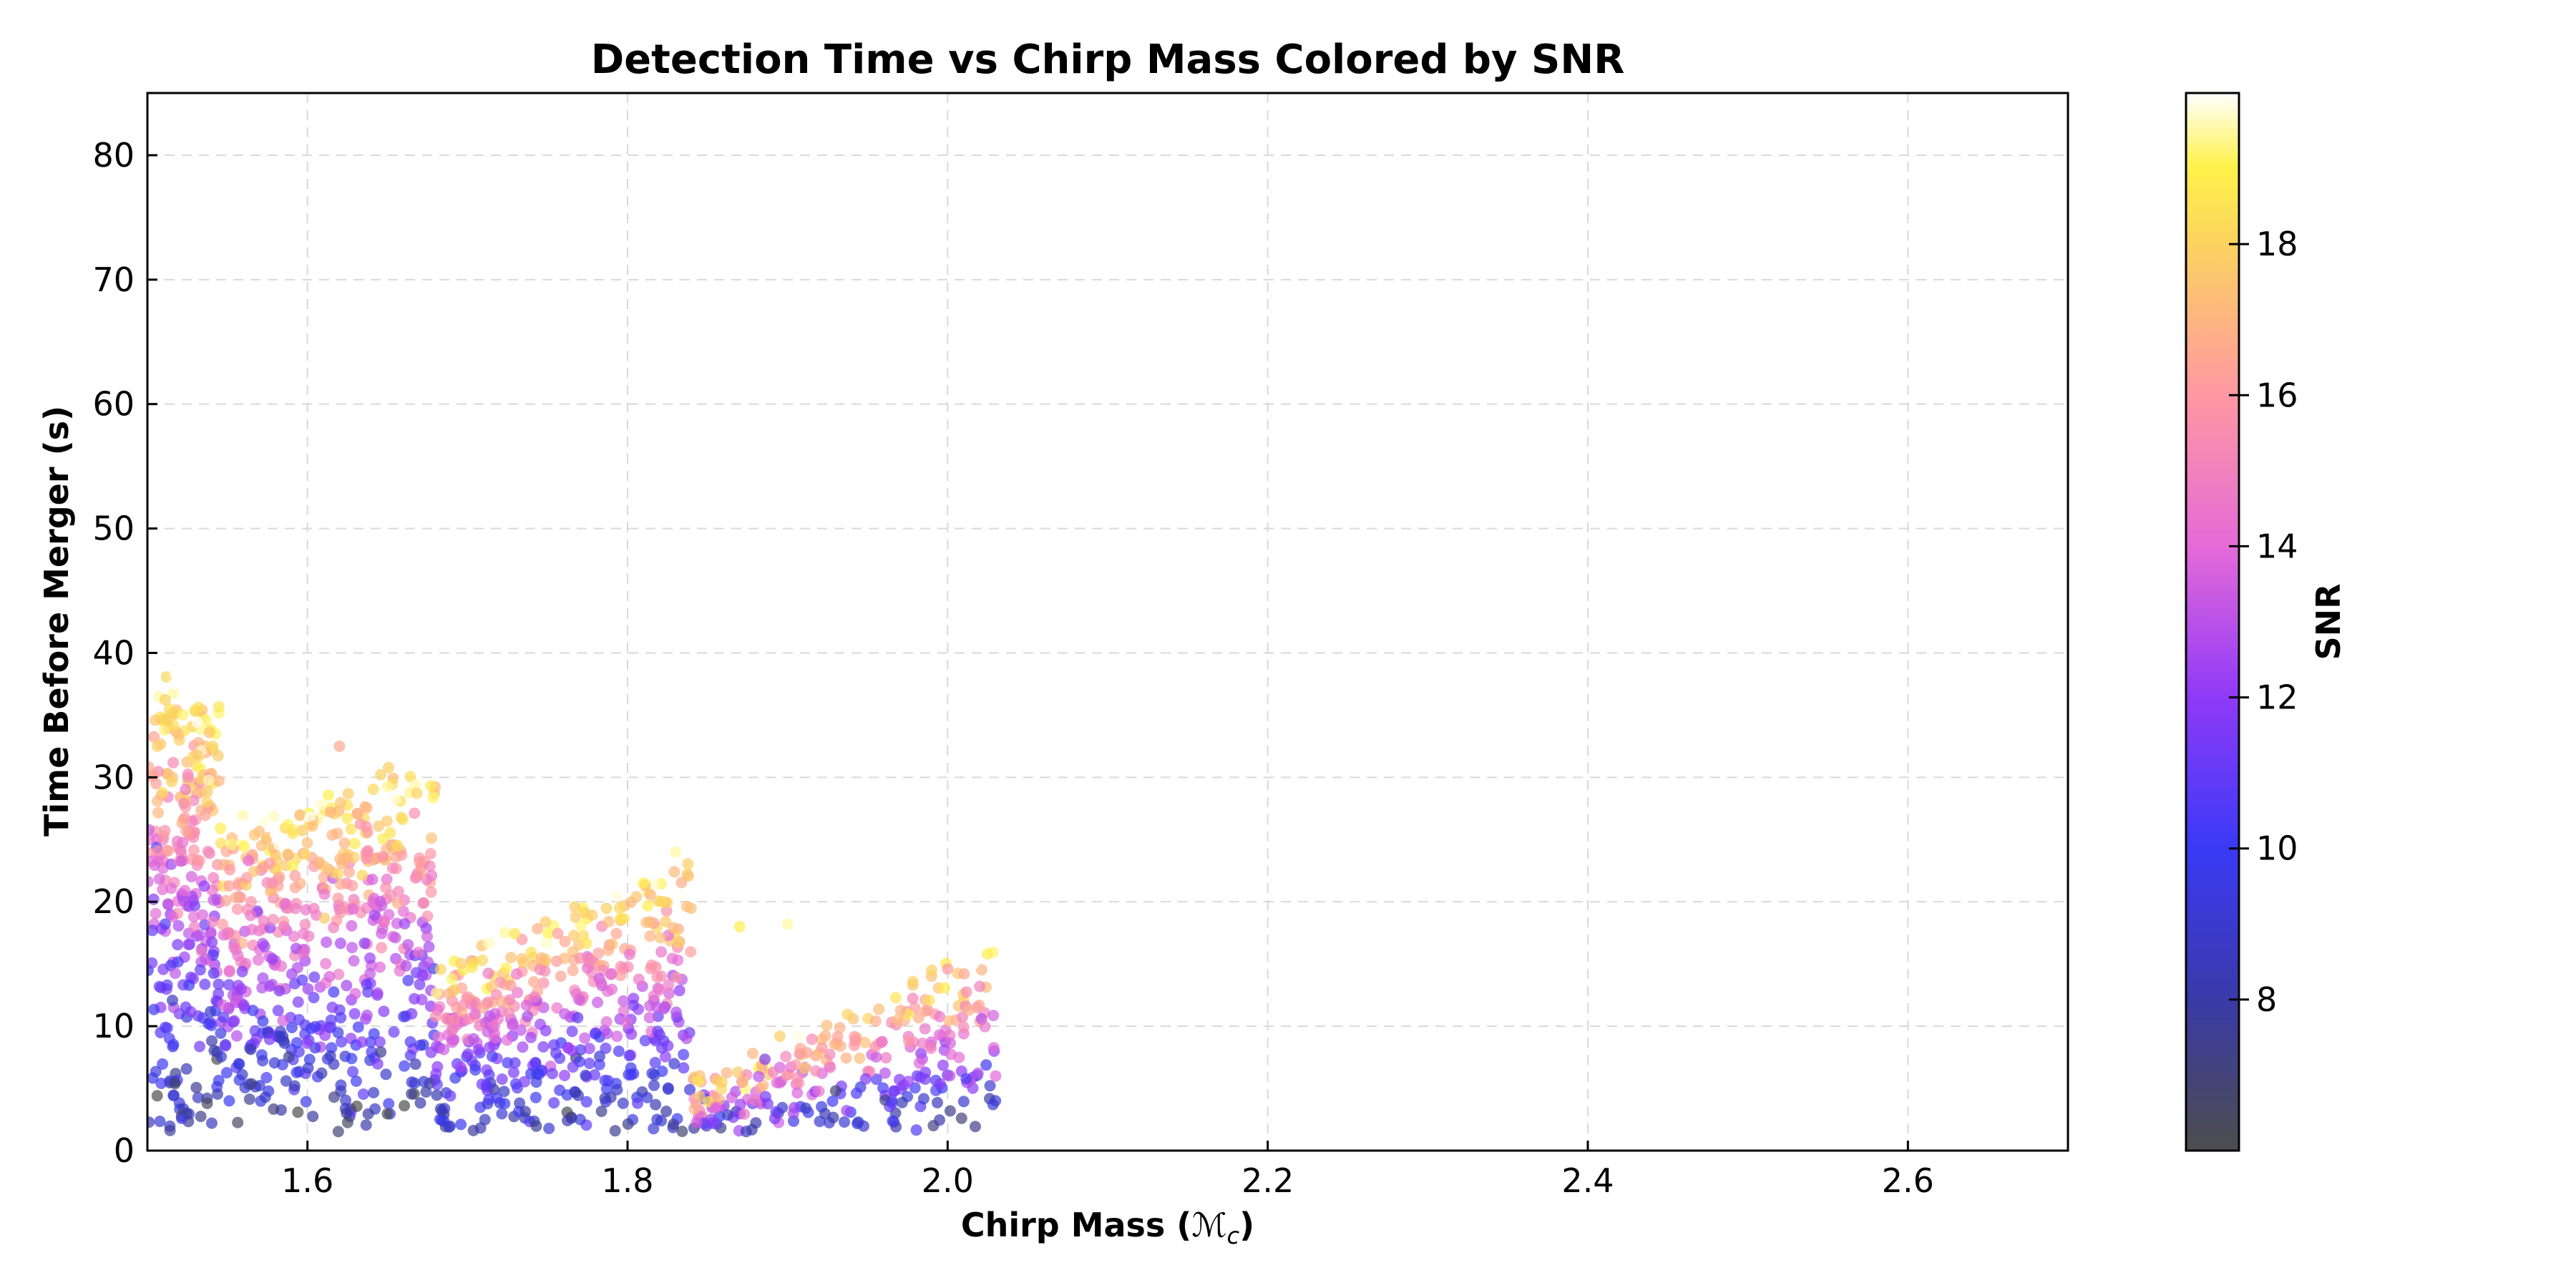 Image resolution: width=2576 pixels, height=1288 pixels. Describe the element at coordinates (1107, 1170) in the screenshot. I see `x-axis-ticks: 1.6 1.8 2.0 2.2 2.4 2.6` at that location.